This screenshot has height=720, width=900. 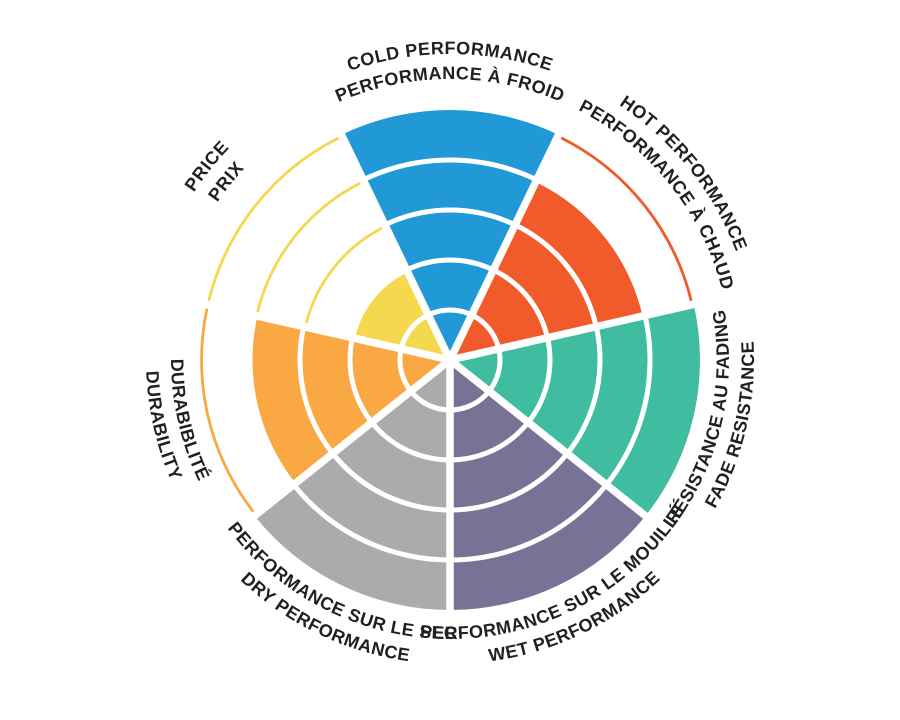 I want to click on sector-wet, so click(x=548, y=485).